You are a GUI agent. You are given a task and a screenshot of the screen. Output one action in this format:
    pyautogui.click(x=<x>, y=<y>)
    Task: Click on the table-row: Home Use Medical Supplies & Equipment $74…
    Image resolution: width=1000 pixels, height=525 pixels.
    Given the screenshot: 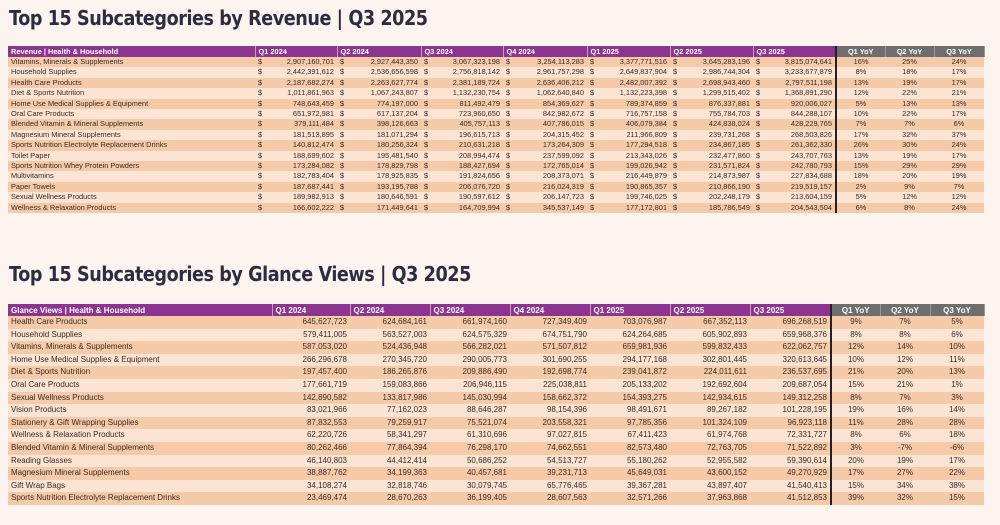 What is the action you would take?
    pyautogui.click(x=496, y=104)
    